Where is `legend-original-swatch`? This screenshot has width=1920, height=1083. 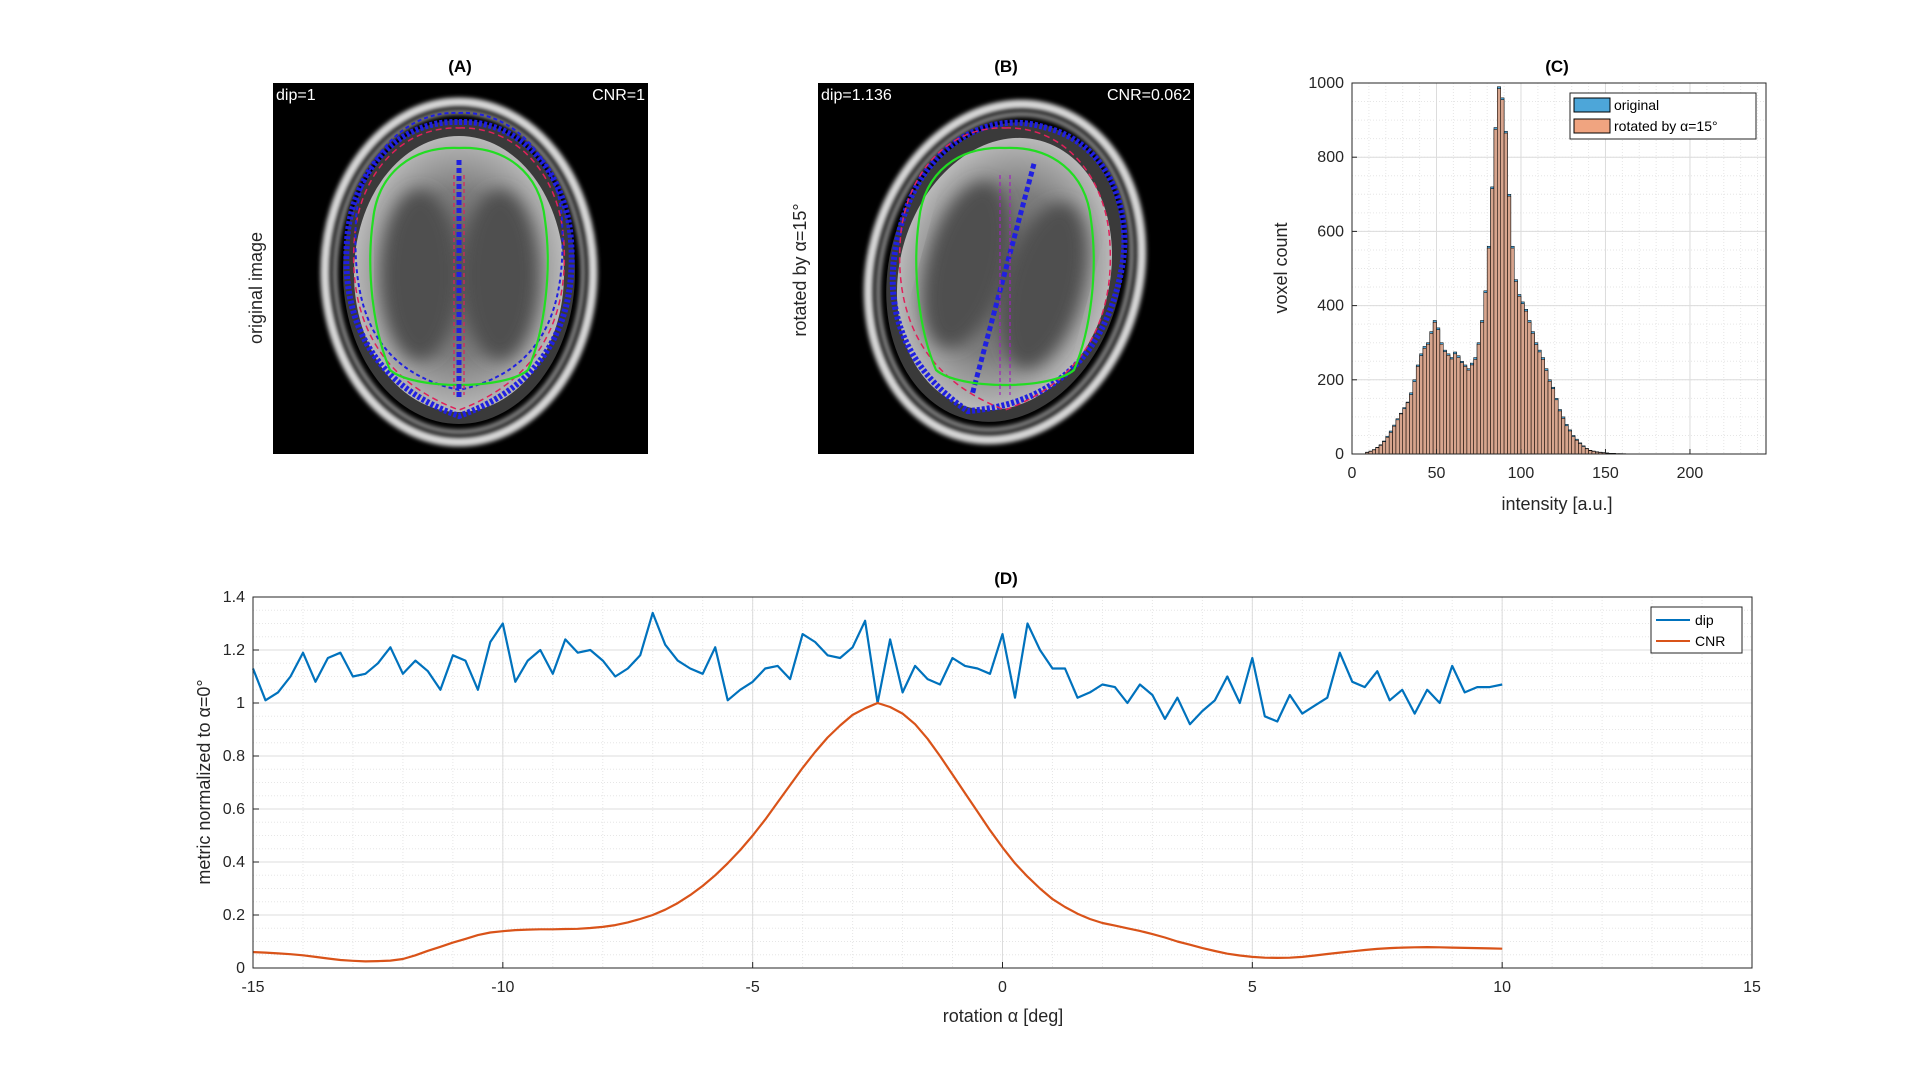 legend-original-swatch is located at coordinates (1592, 105).